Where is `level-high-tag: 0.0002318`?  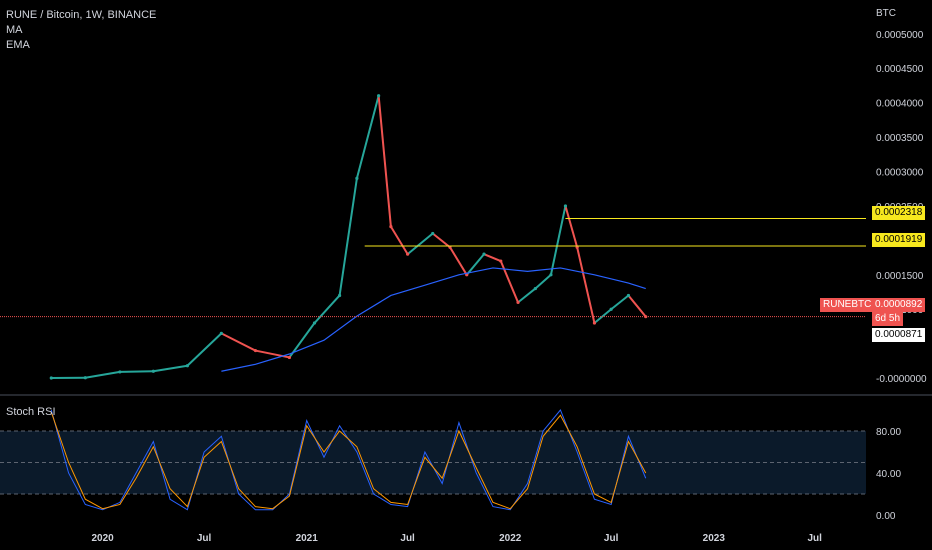 level-high-tag: 0.0002318 is located at coordinates (899, 213).